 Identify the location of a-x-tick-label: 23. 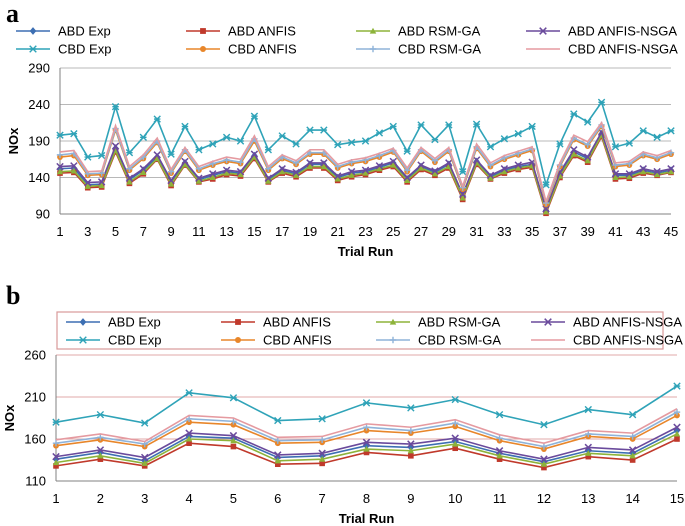
(365, 231).